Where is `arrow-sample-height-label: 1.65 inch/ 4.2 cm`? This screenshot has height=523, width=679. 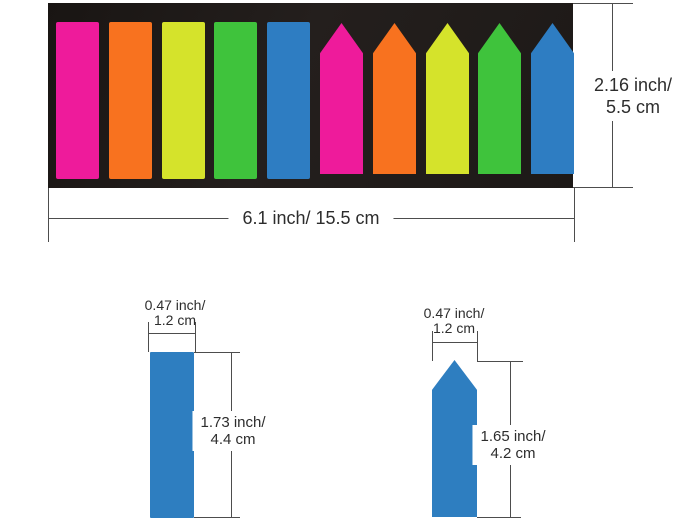 arrow-sample-height-label: 1.65 inch/ 4.2 cm is located at coordinates (513, 445).